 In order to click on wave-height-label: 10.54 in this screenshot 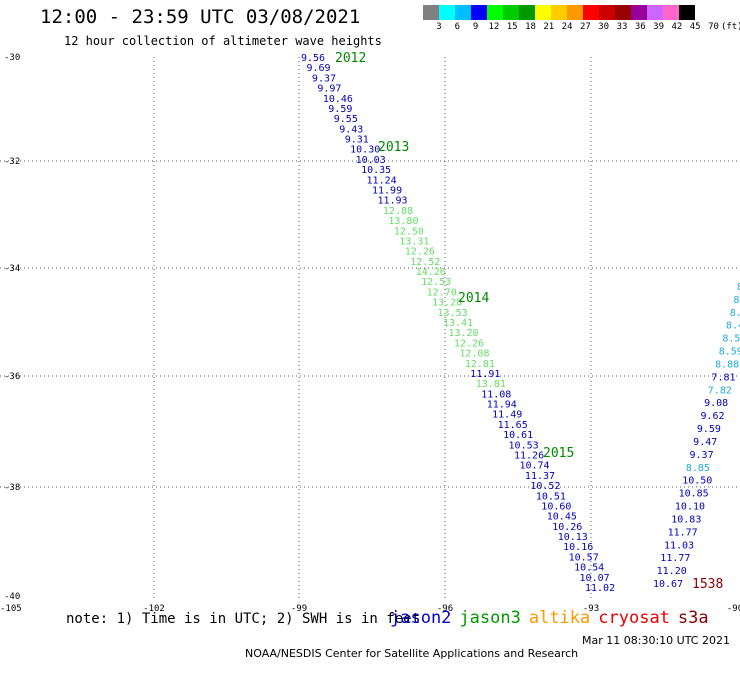, I will do `click(589, 568)`.